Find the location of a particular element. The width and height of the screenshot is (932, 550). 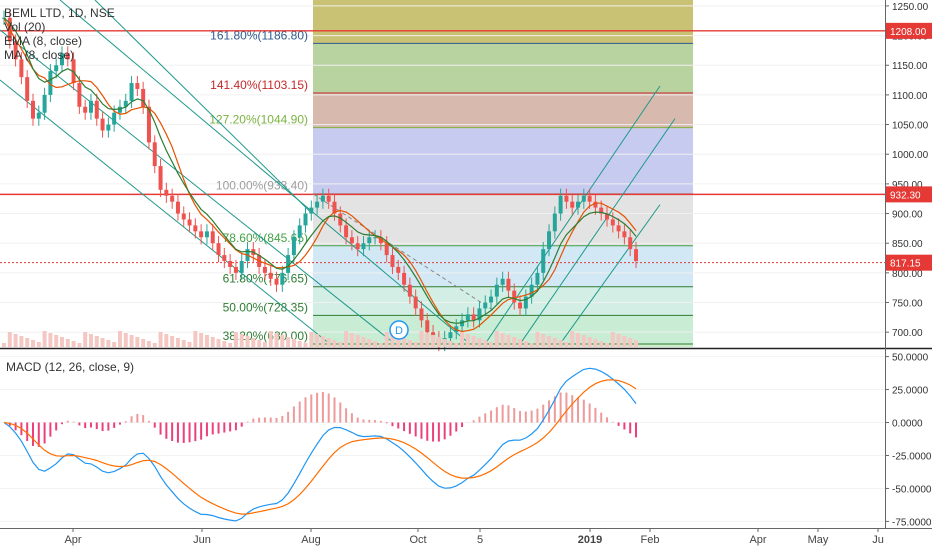

macd-axis-label: 0.0000 is located at coordinates (907, 424).